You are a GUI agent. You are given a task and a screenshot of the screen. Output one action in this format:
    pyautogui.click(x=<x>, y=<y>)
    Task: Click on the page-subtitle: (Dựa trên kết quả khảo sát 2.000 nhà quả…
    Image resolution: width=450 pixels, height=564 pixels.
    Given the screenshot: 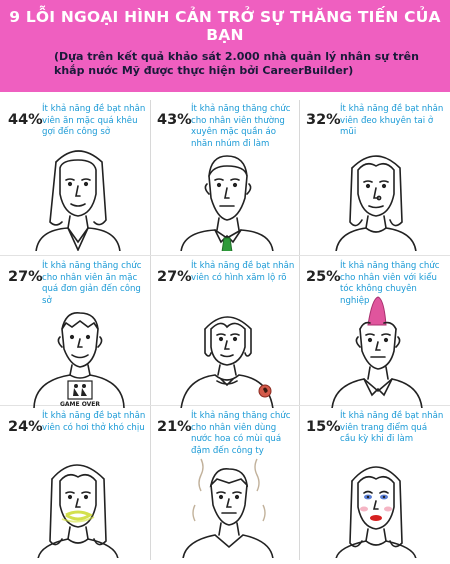 What is the action you would take?
    pyautogui.click(x=236, y=63)
    